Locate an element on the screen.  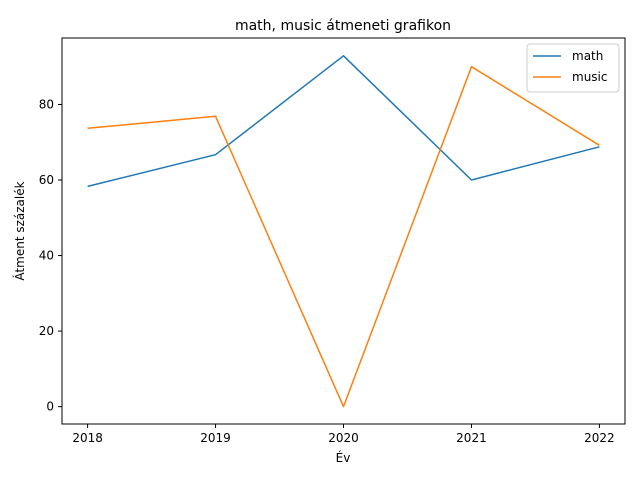
x-tick-label: 2022 is located at coordinates (599, 438).